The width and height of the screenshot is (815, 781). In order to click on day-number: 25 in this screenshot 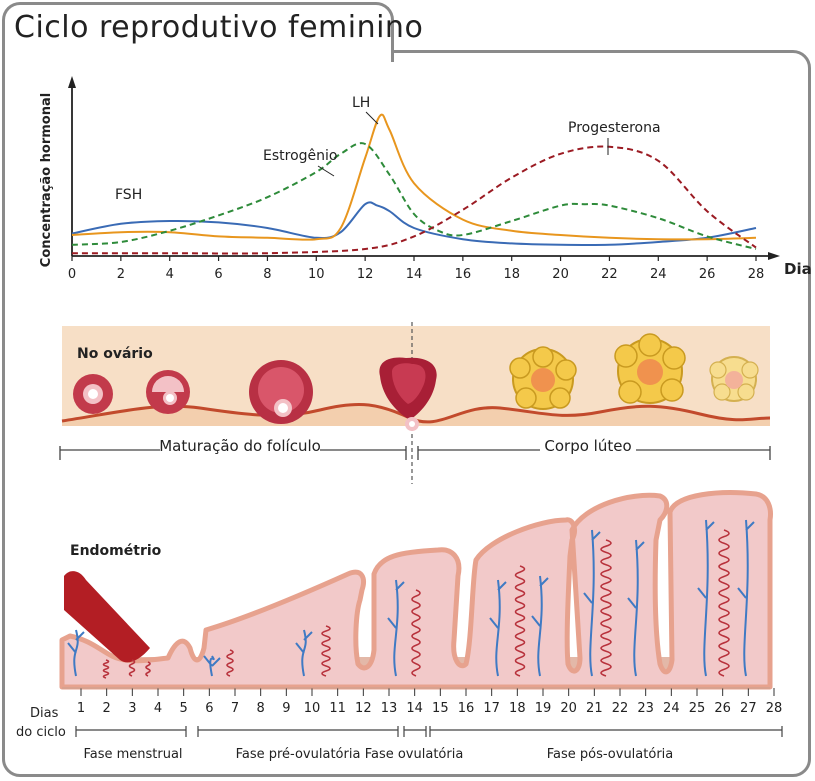, I will do `click(697, 708)`.